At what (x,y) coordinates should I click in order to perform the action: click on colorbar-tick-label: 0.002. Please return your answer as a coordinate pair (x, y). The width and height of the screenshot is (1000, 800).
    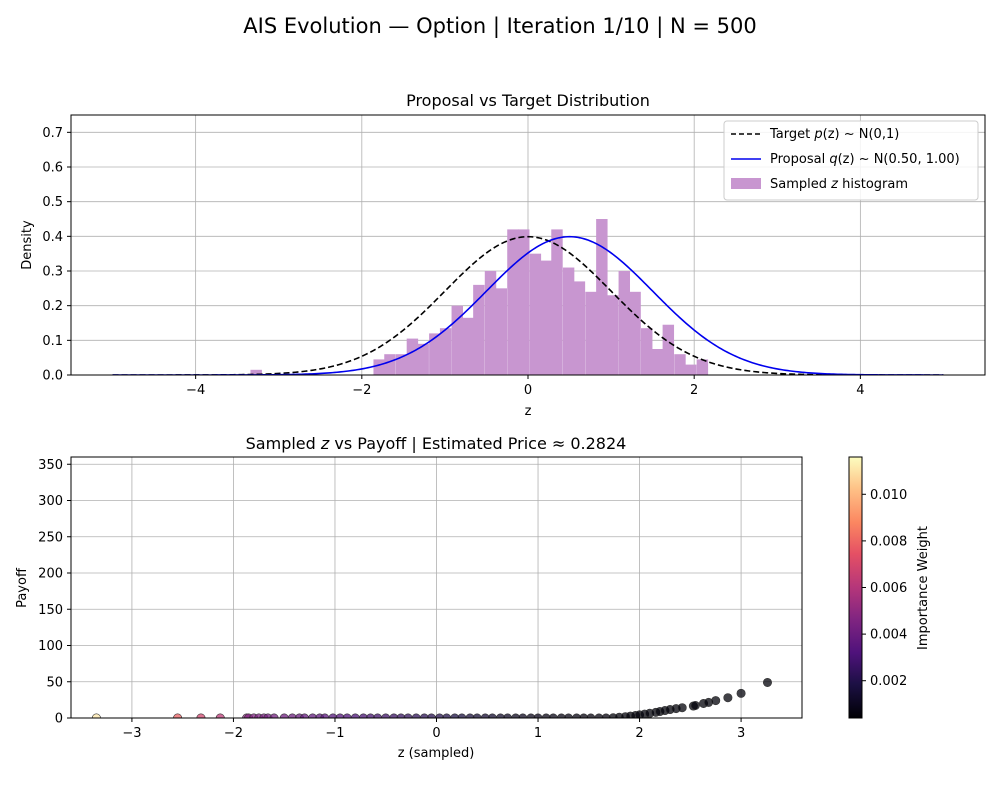
    Looking at the image, I should click on (888, 681).